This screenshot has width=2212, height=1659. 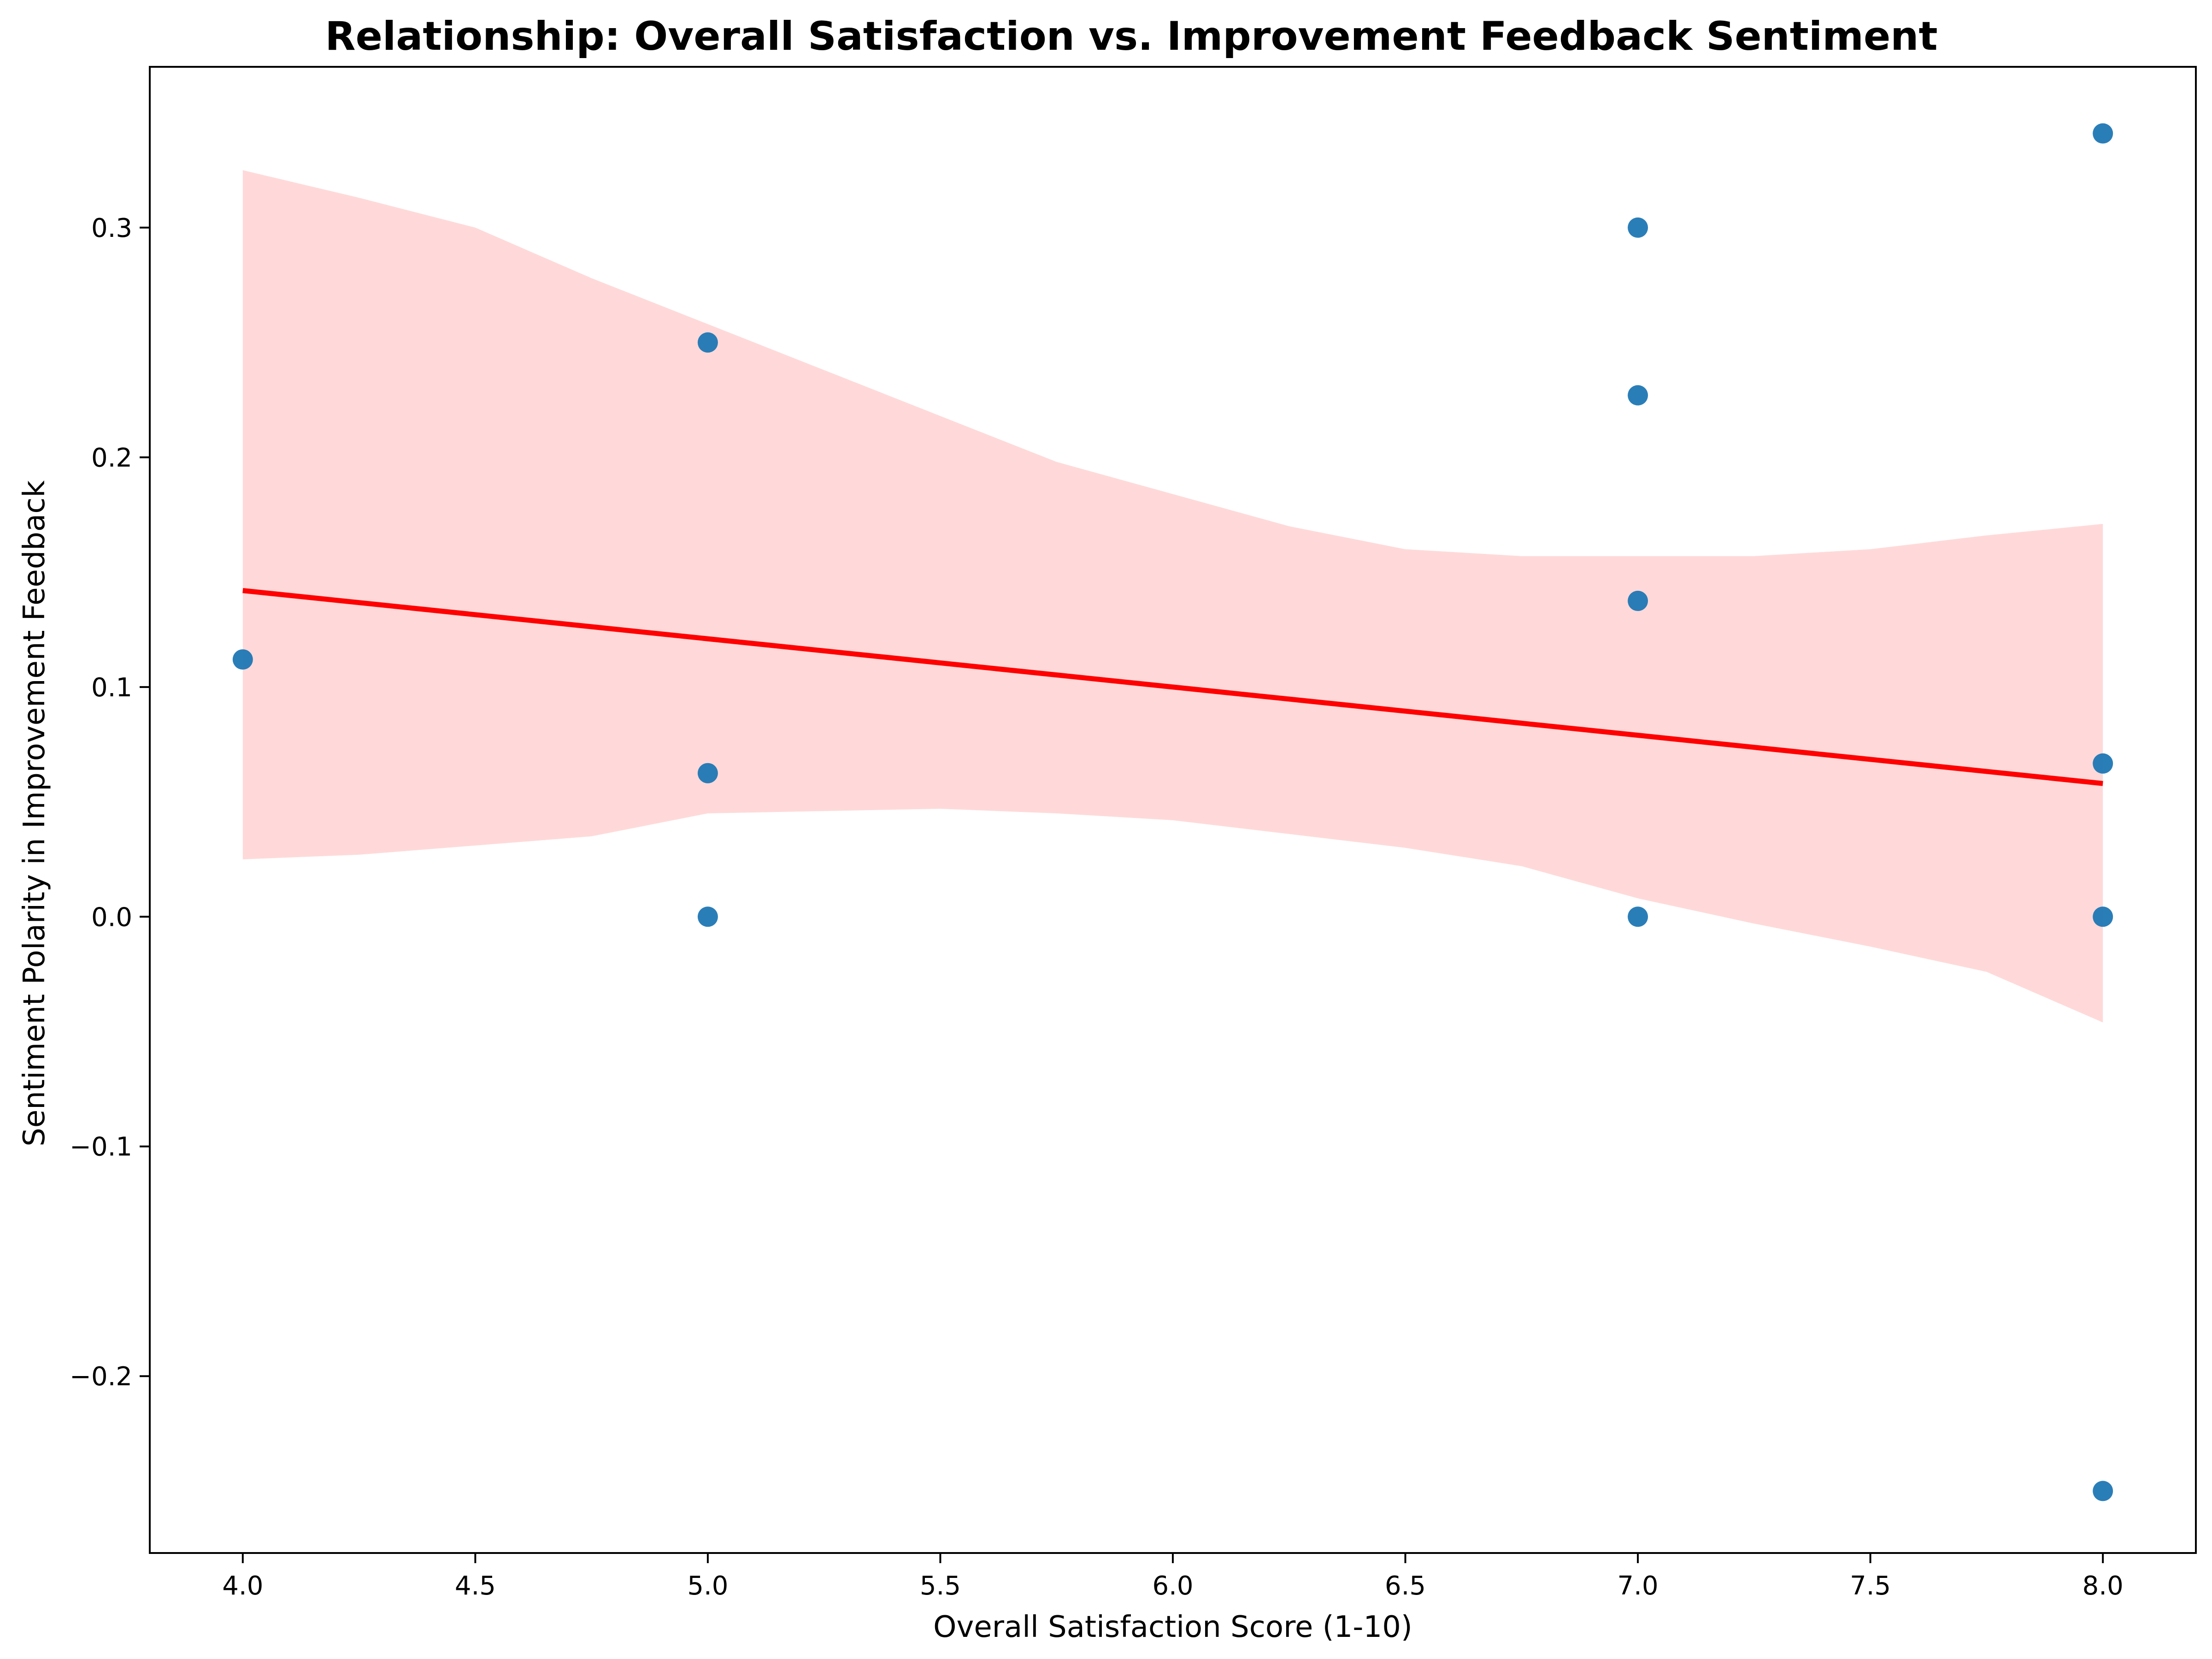 I want to click on x-tick-label: 7.0, so click(x=1638, y=1586).